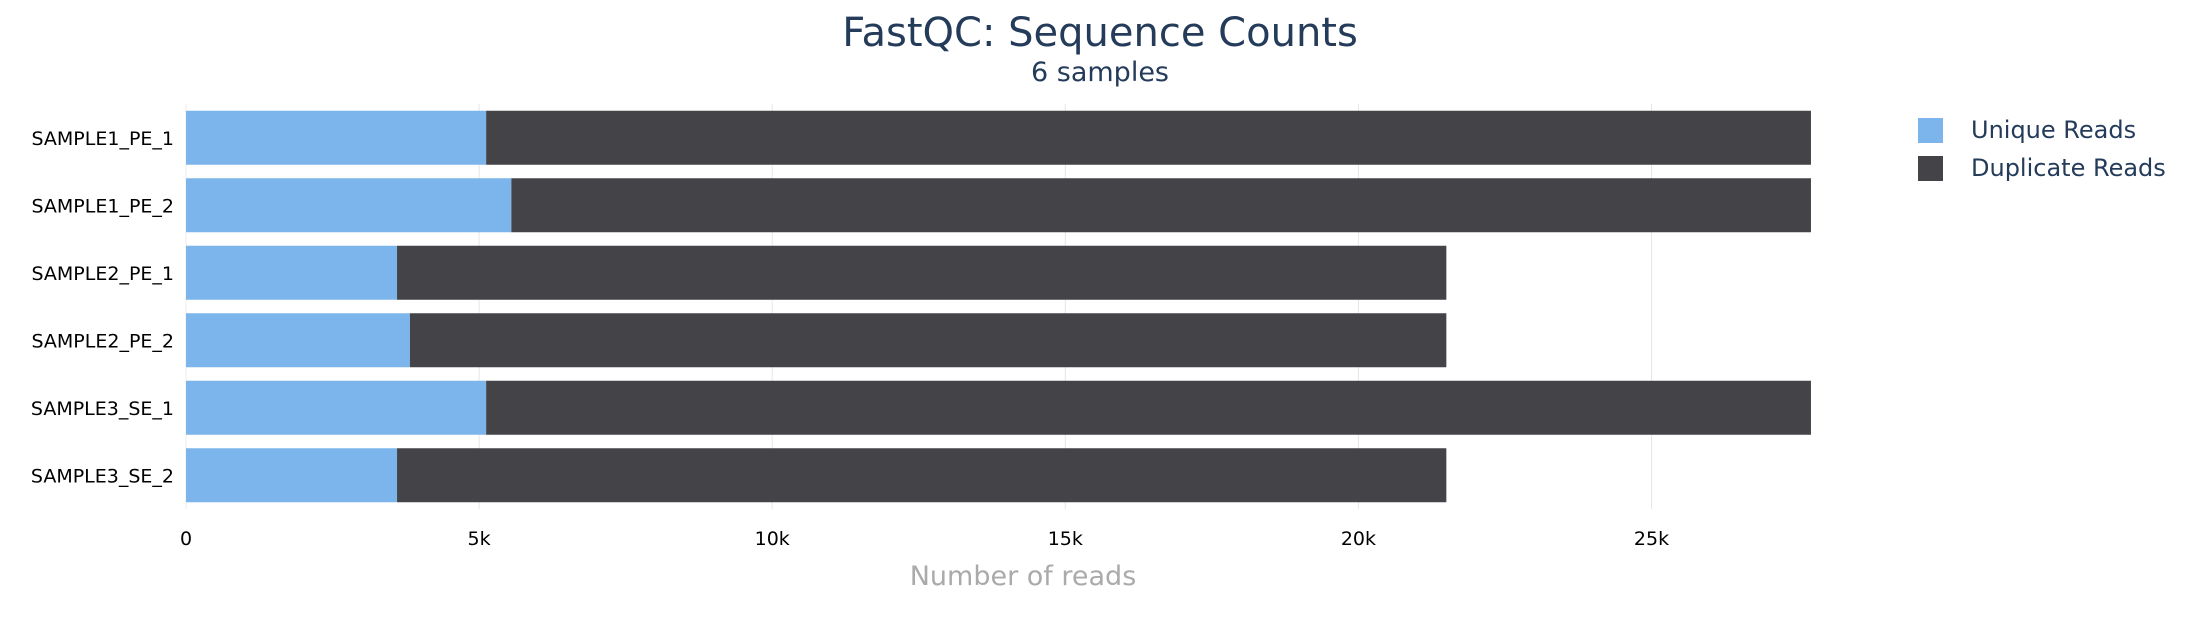 This screenshot has height=640, width=2200. I want to click on y-tick-label: SAMPLE3_SE_1, so click(102, 409).